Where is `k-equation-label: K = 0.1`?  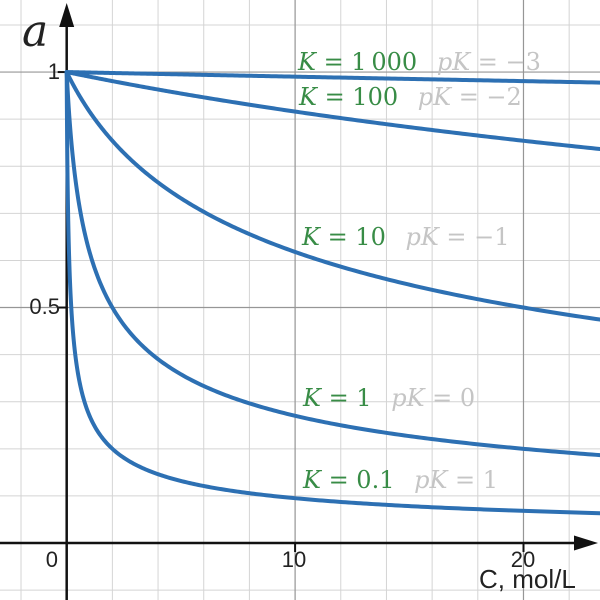 k-equation-label: K = 0.1 is located at coordinates (348, 480).